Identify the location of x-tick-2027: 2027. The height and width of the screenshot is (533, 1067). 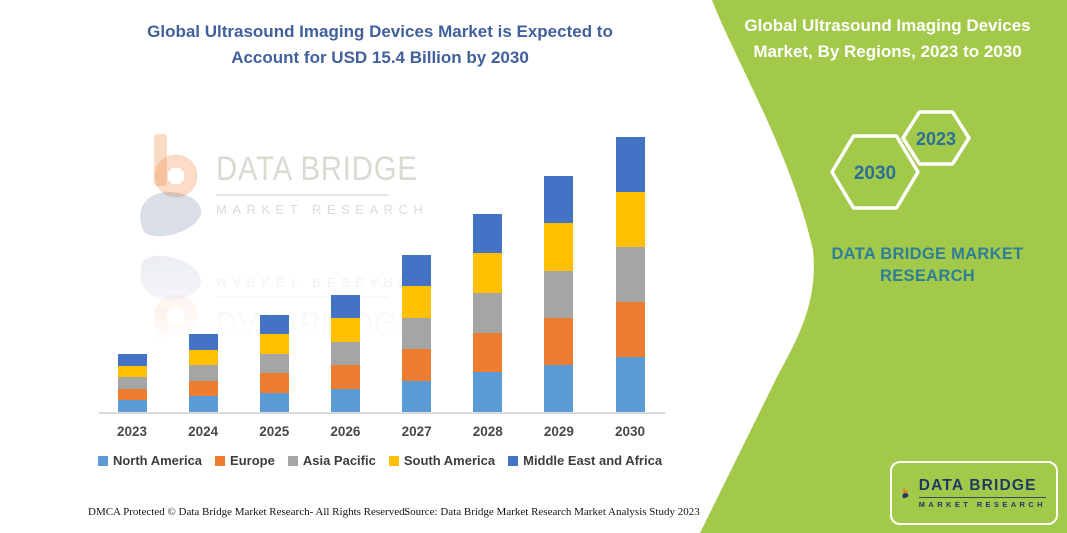
(416, 431).